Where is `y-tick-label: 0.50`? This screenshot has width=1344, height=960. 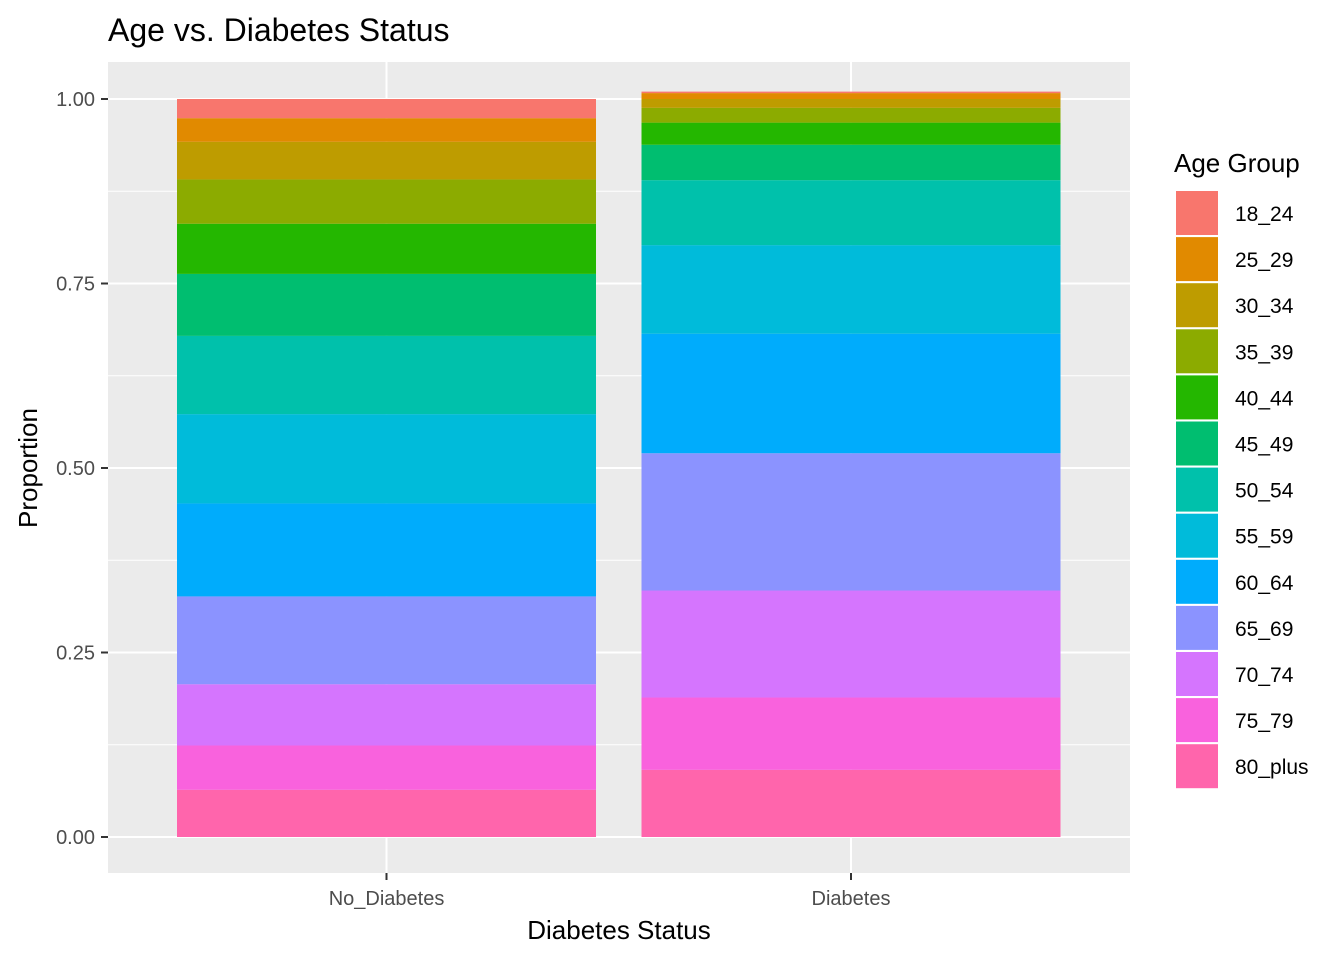 y-tick-label: 0.50 is located at coordinates (75, 469).